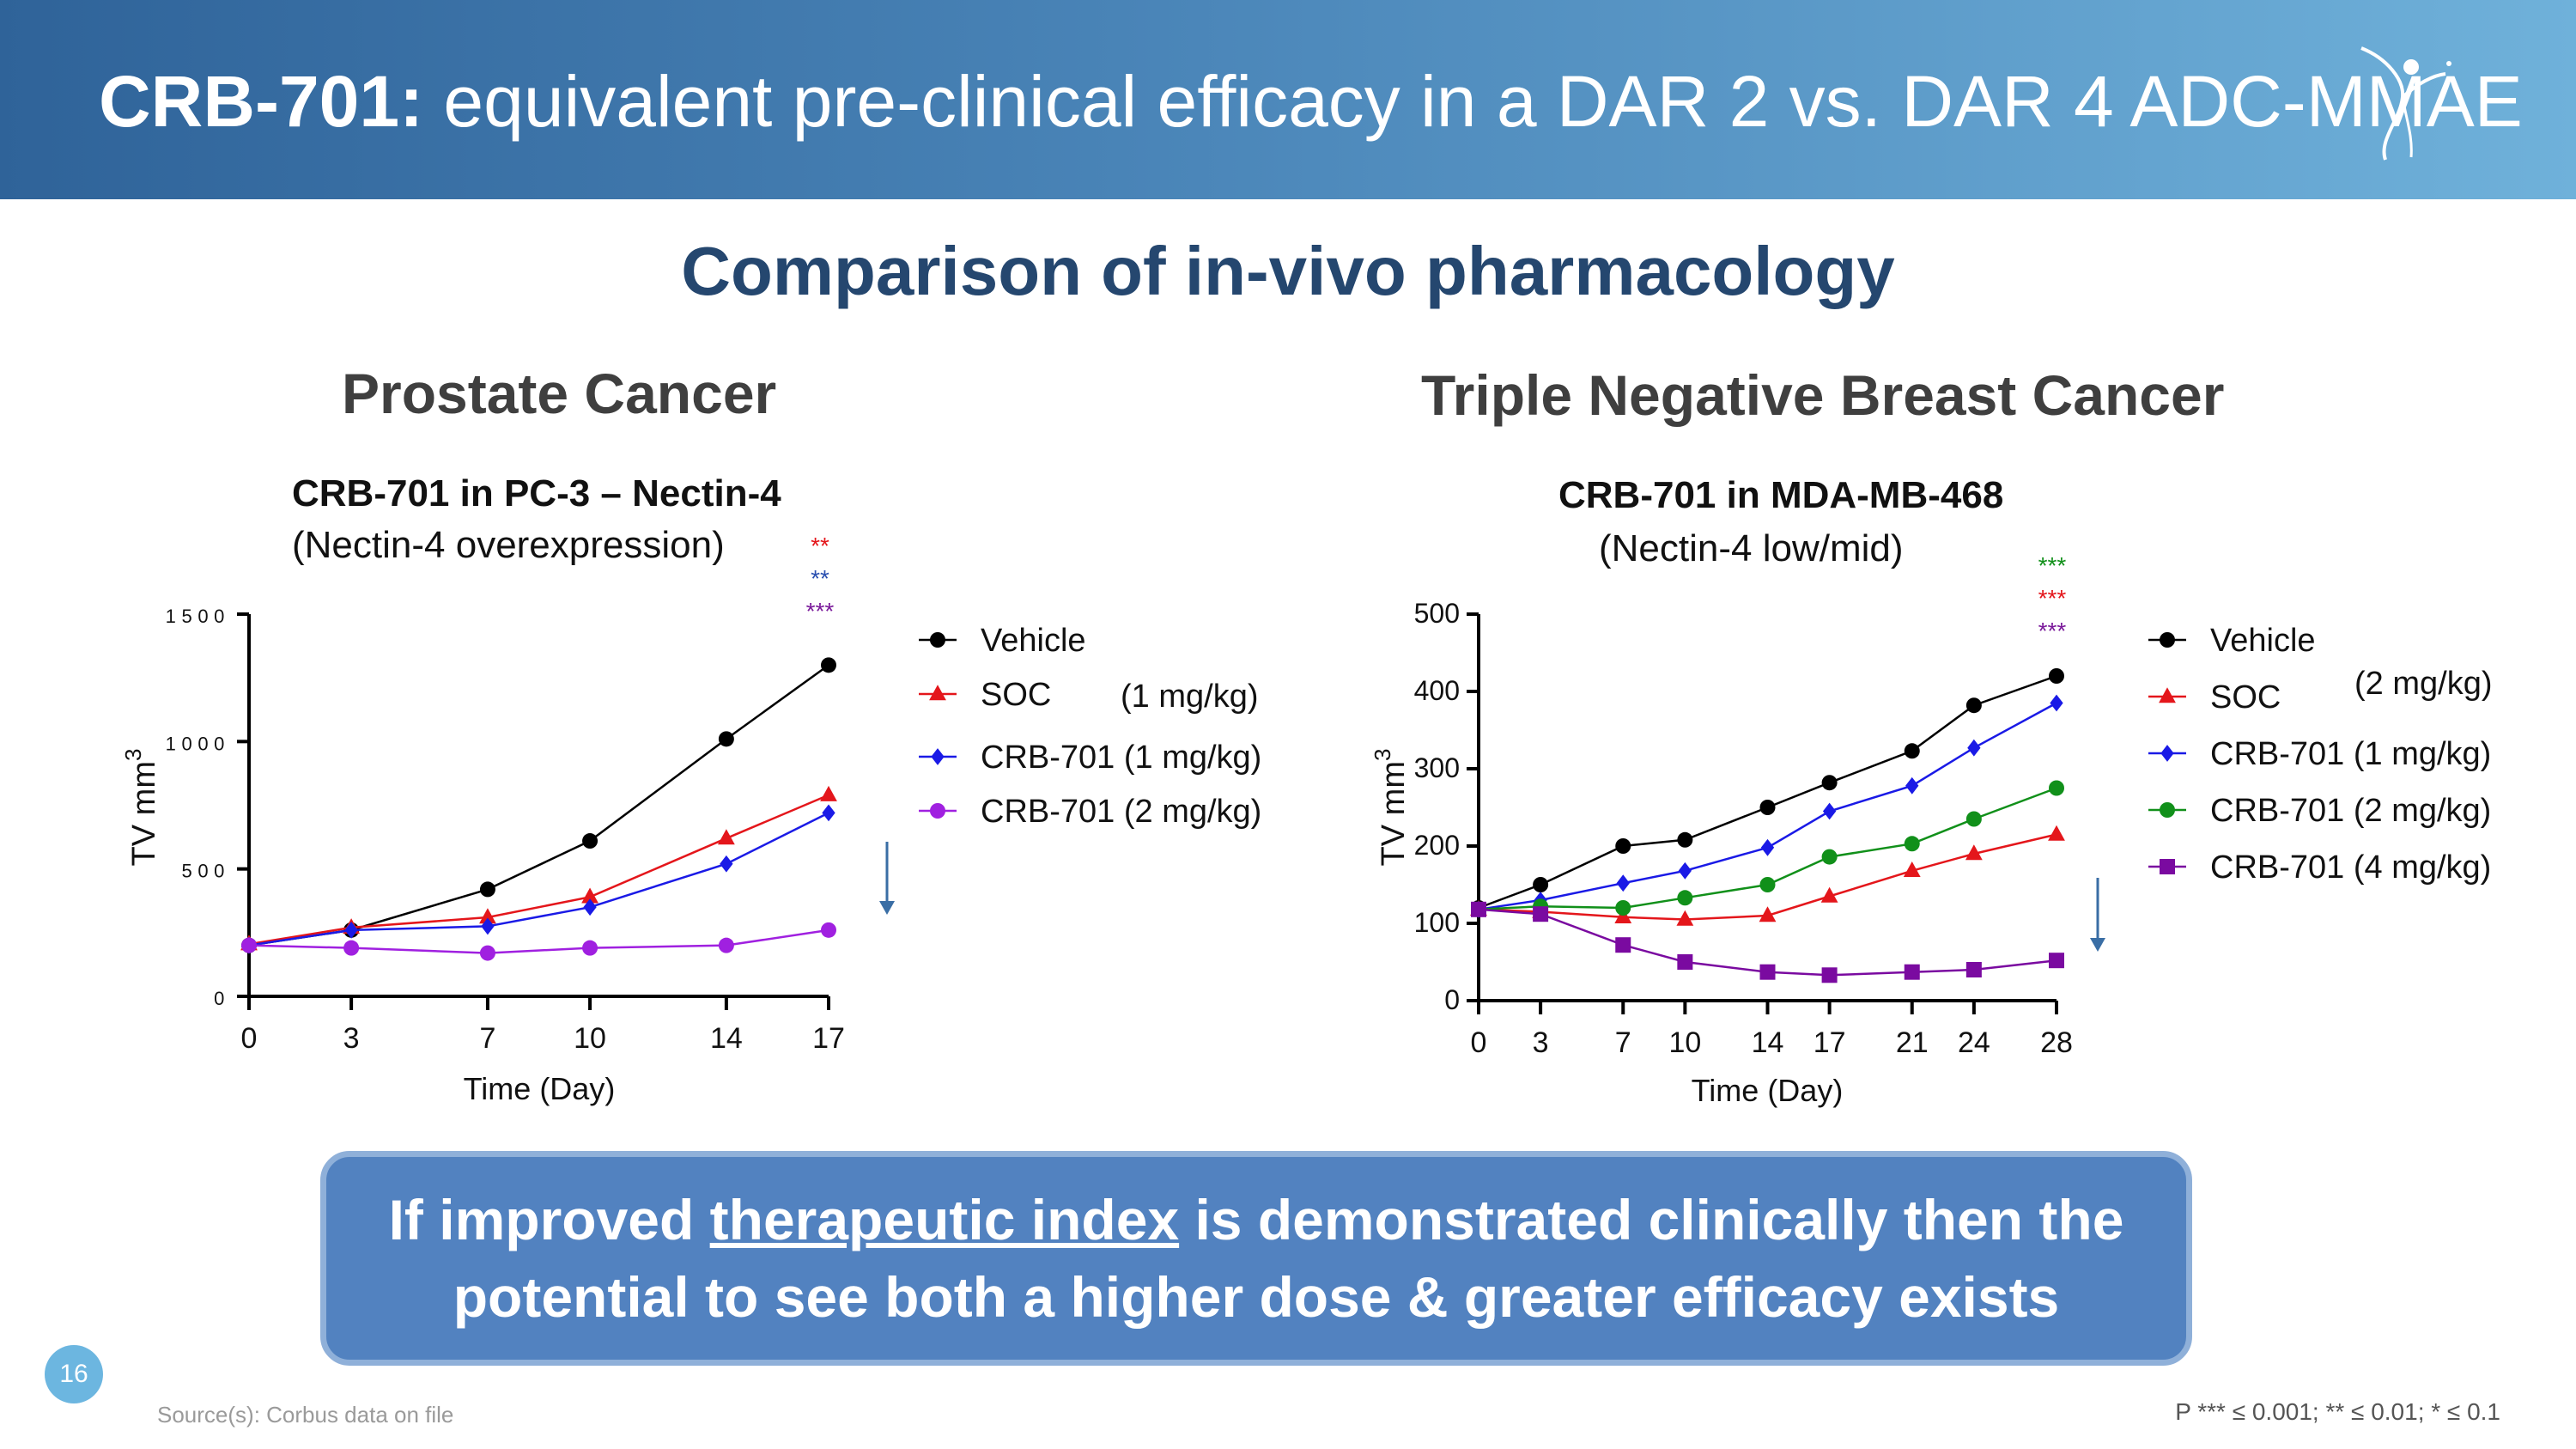 The width and height of the screenshot is (2576, 1449). Describe the element at coordinates (1823, 395) in the screenshot. I see `section-title-tnbc: Triple Negative Breast Cancer` at that location.